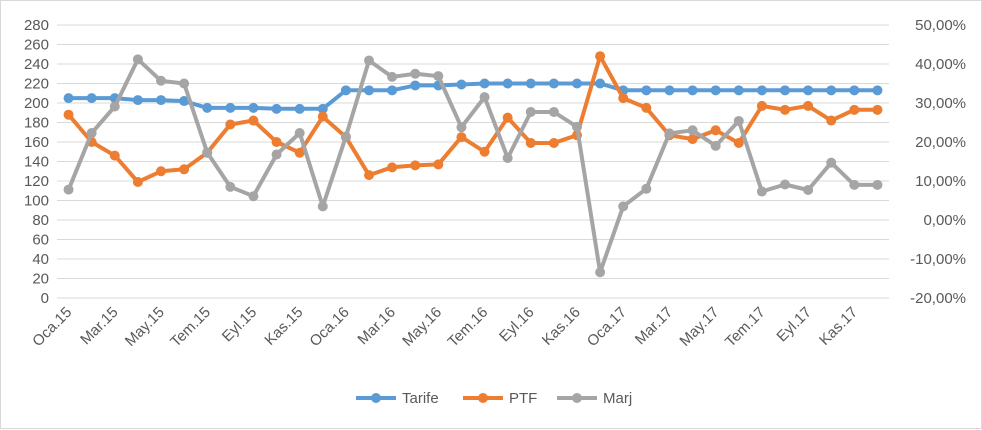 The image size is (982, 430). What do you see at coordinates (607, 327) in the screenshot?
I see `x-tick-label: Oca.17` at bounding box center [607, 327].